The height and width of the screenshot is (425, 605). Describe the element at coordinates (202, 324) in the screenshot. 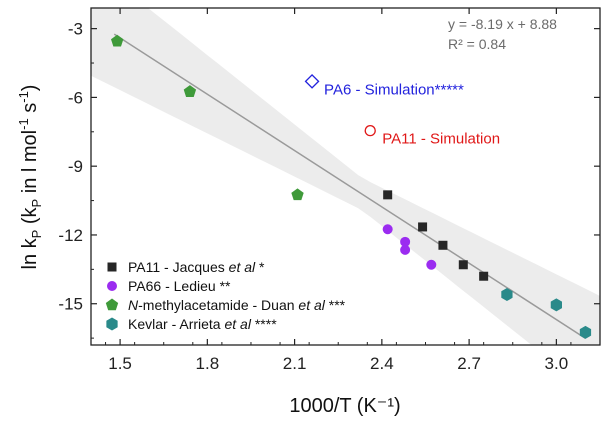

I see `legend-label-4: Kevlar - Arrieta et al ****` at that location.